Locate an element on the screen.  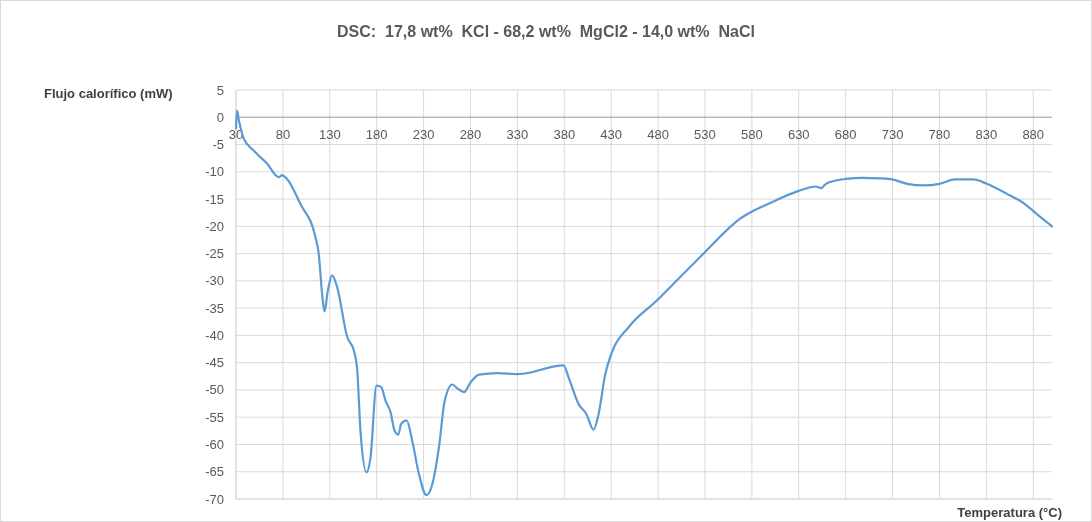
x-tick-label: 530 is located at coordinates (705, 135).